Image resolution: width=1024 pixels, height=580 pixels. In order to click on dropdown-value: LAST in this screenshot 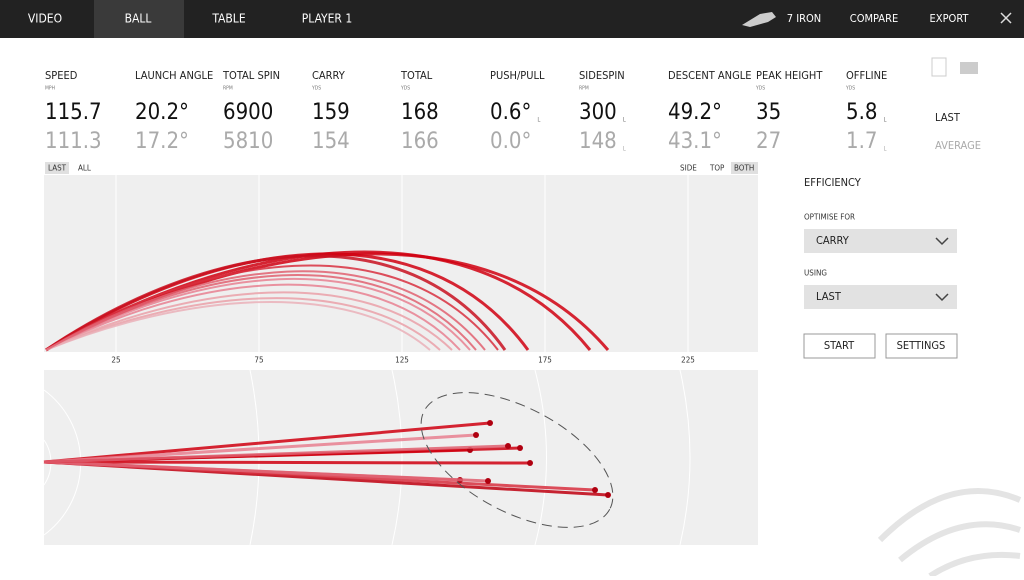, I will do `click(829, 296)`.